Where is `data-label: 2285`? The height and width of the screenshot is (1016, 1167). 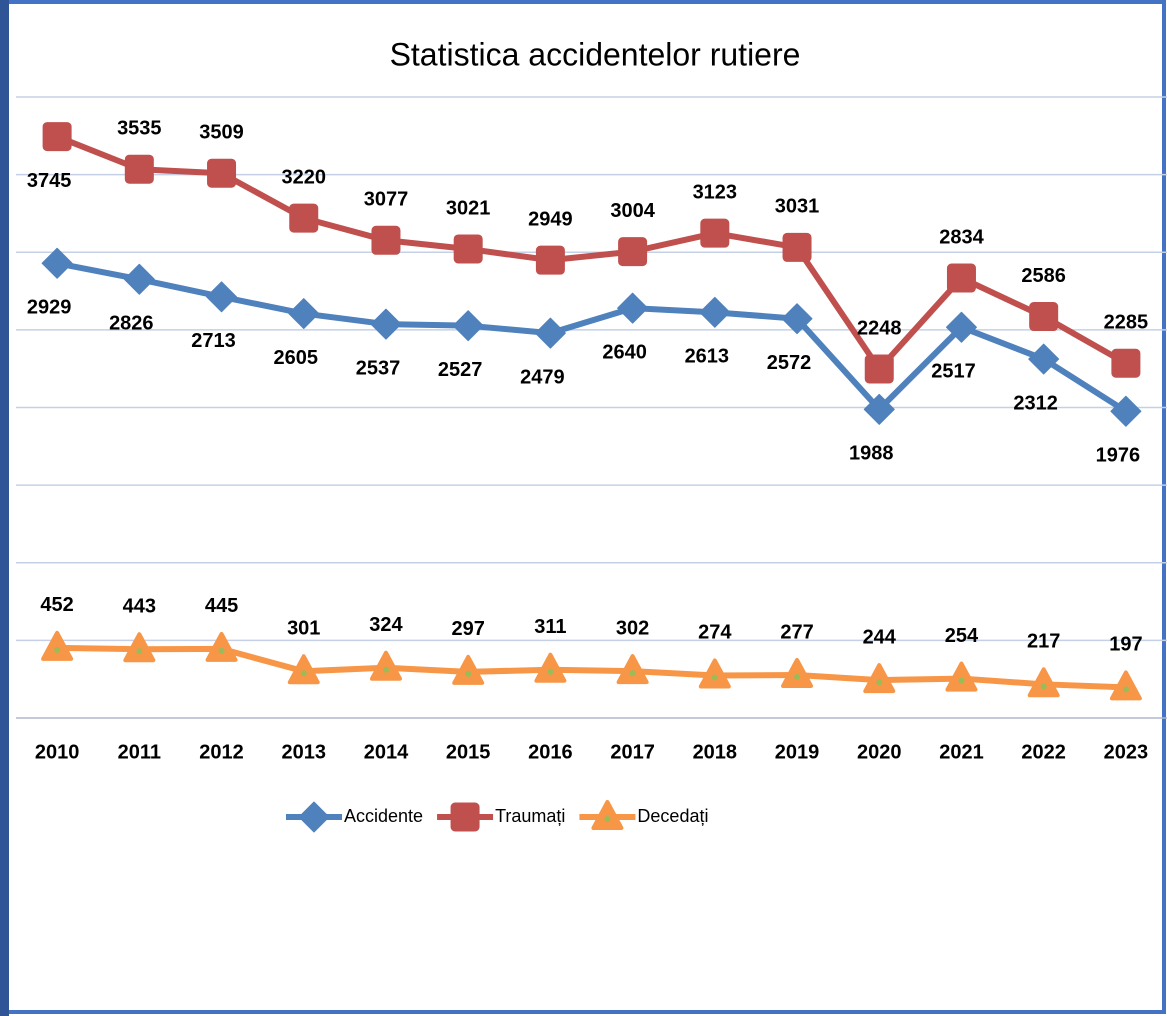
data-label: 2285 is located at coordinates (1126, 323).